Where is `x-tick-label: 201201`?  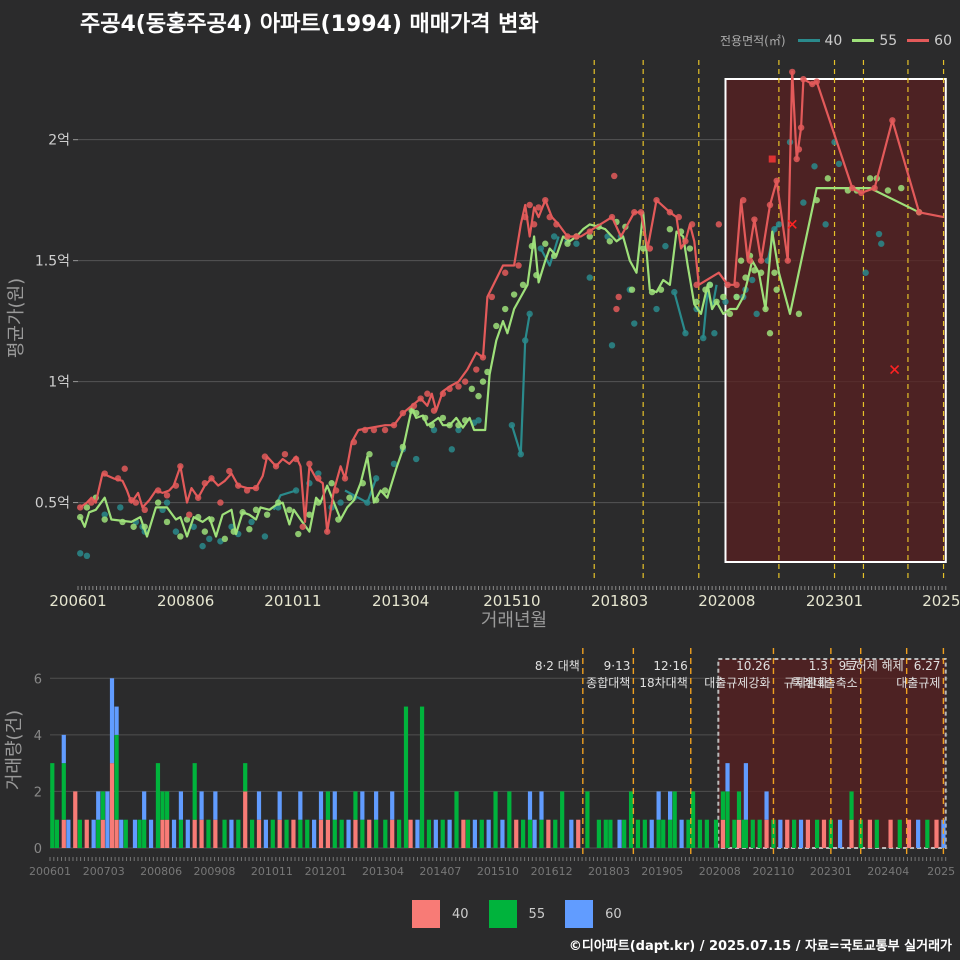 x-tick-label: 201201 is located at coordinates (326, 871).